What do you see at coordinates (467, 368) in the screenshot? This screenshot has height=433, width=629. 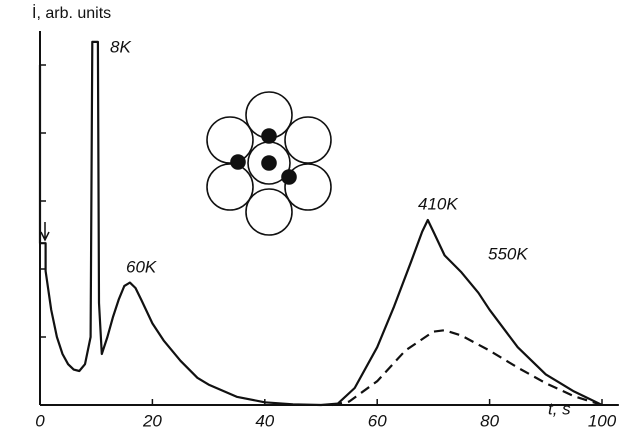 I see `line-series` at bounding box center [467, 368].